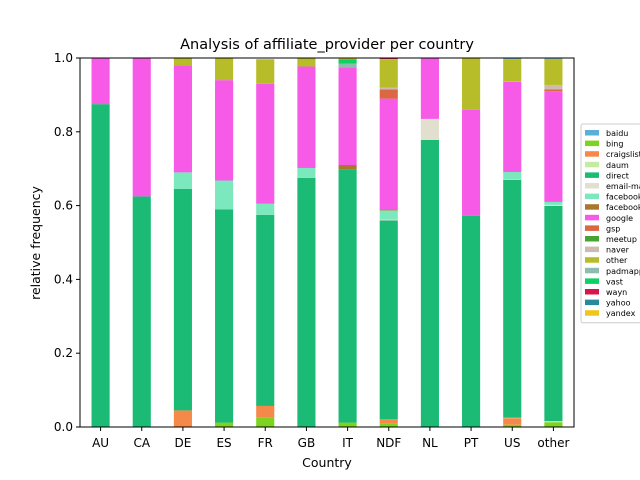  I want to click on bar-segment-gb-facebook, so click(306, 172).